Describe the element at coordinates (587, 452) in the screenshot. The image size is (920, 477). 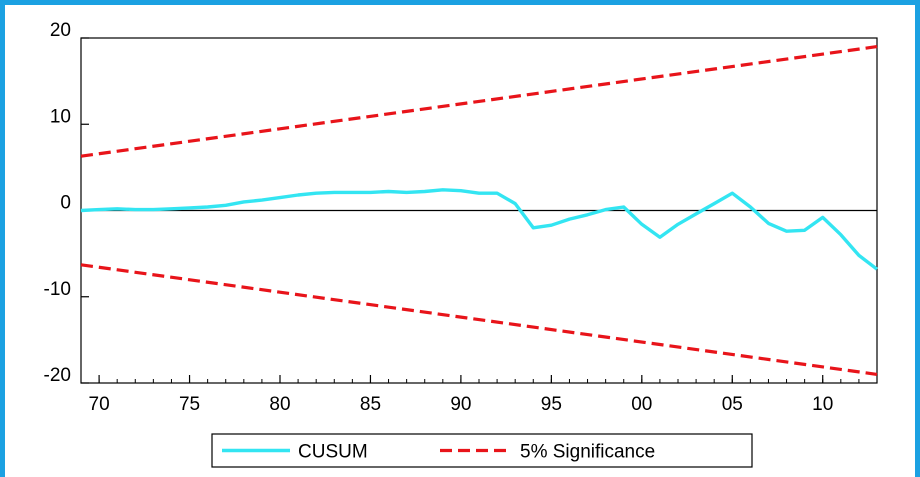
I see `legend-label-significance: 5% Significance` at that location.